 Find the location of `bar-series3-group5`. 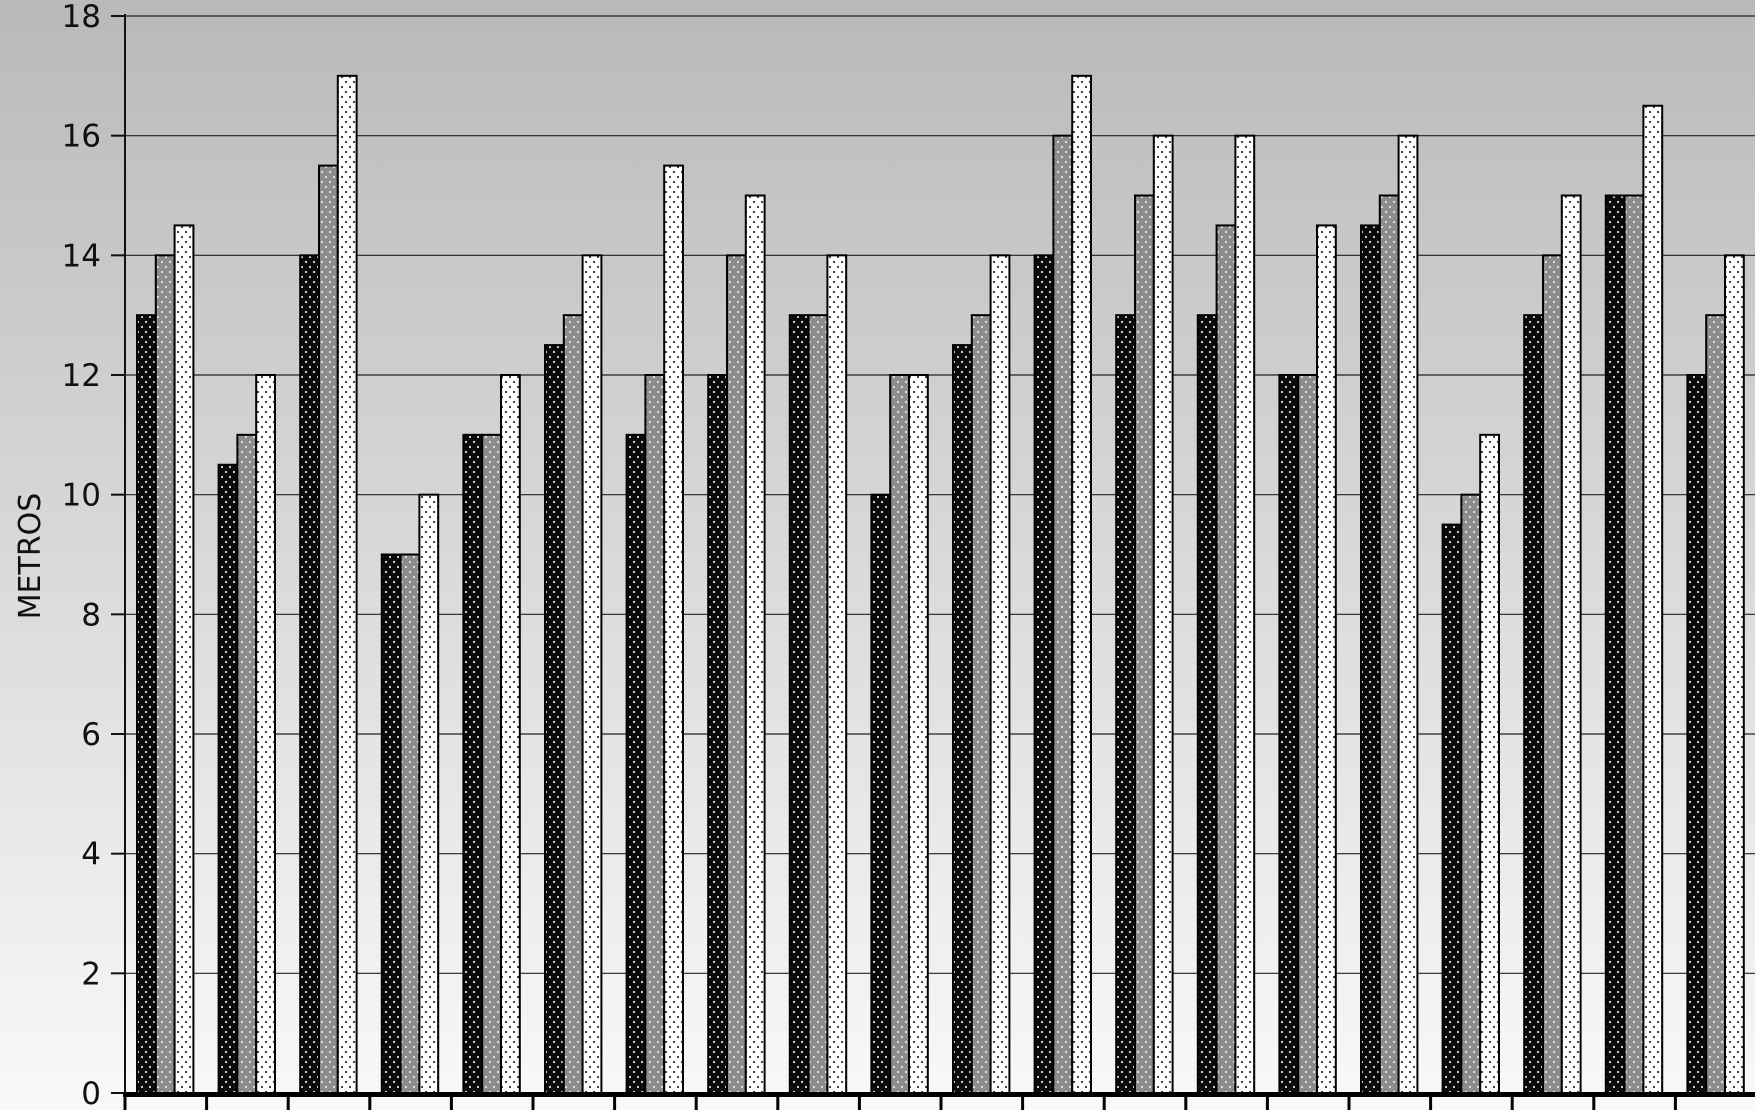

bar-series3-group5 is located at coordinates (510, 734).